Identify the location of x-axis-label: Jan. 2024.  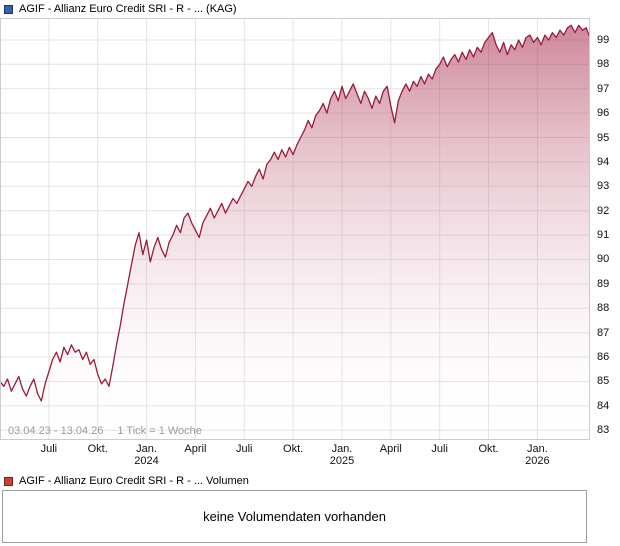
(147, 455).